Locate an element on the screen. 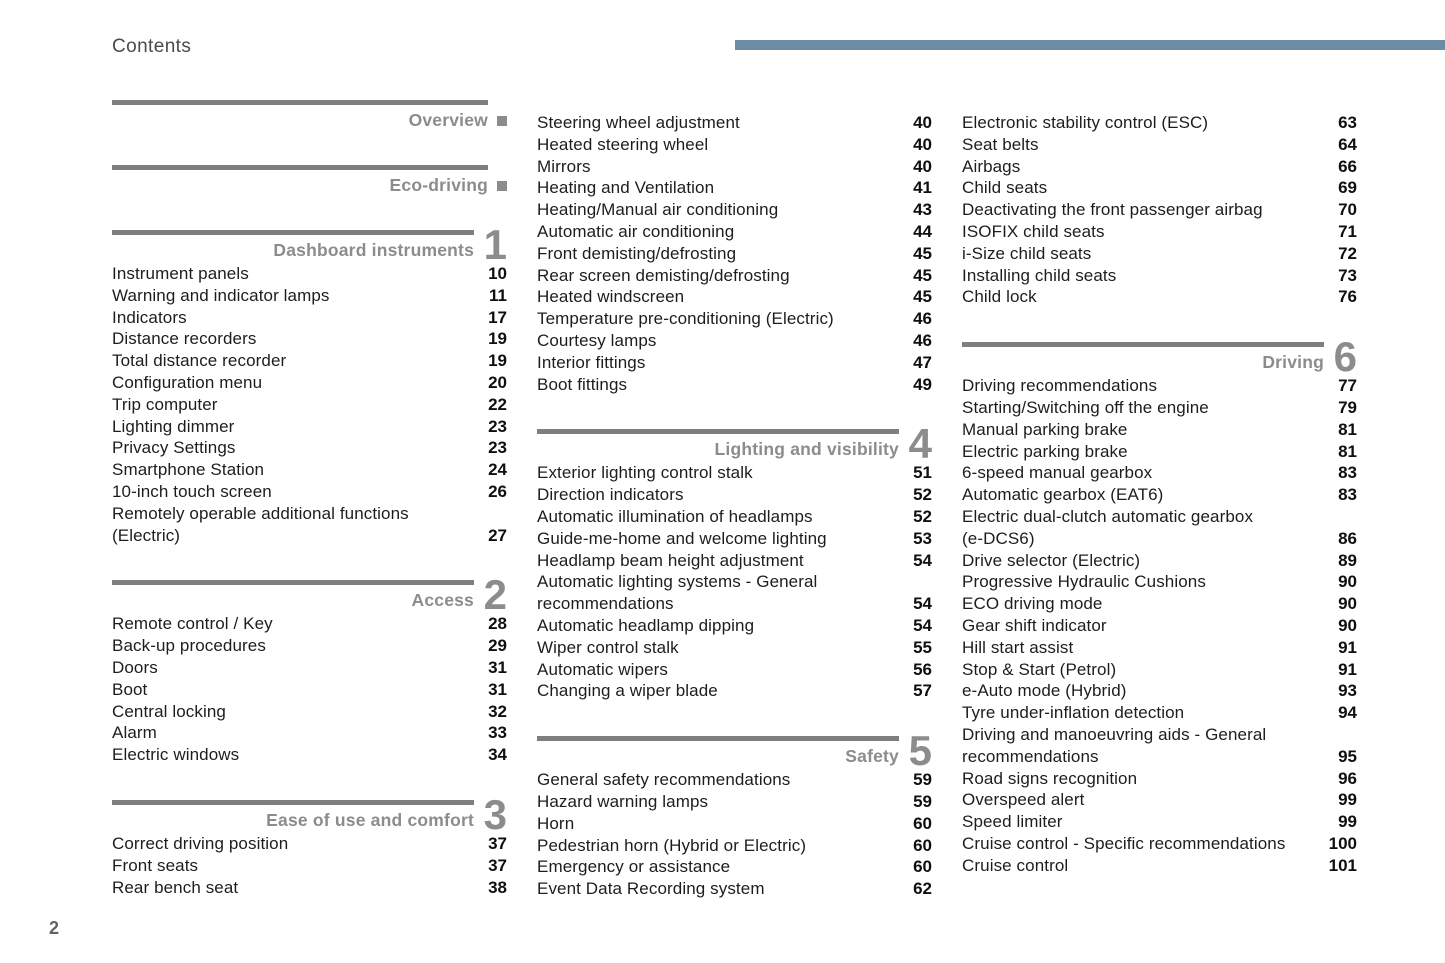  toc-entry: Back-up procedures 29 is located at coordinates (309, 646).